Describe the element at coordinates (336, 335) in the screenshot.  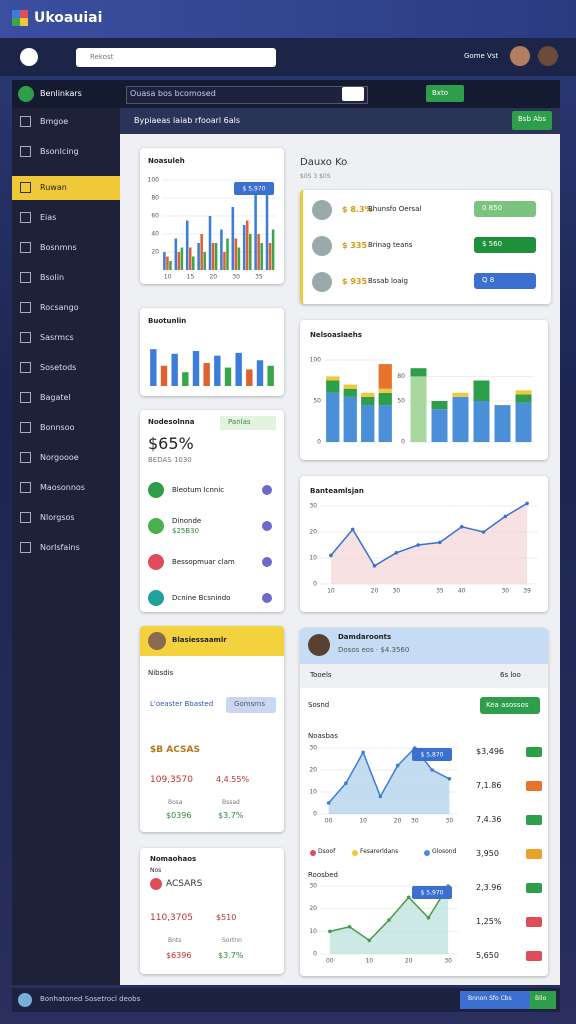
I see `card-title: Nelsoaslaehs` at that location.